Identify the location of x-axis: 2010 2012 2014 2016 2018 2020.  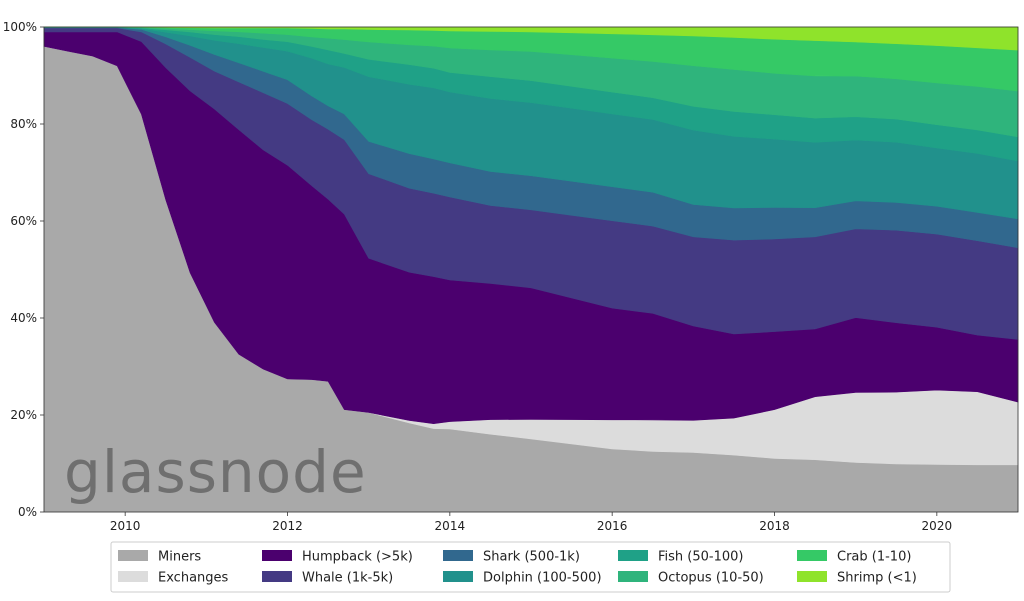
(531, 522).